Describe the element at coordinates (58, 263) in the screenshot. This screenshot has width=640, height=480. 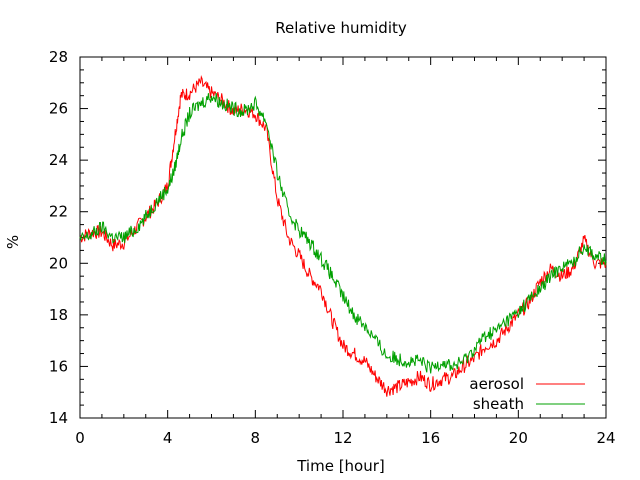
I see `y-tick-label: 20` at that location.